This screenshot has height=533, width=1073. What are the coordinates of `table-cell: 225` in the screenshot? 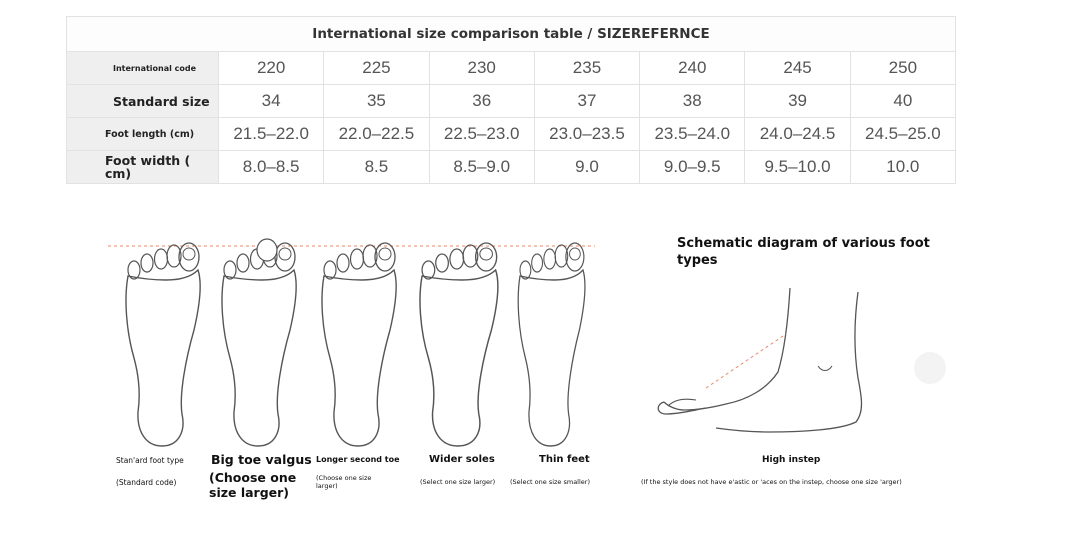 It's located at (376, 68).